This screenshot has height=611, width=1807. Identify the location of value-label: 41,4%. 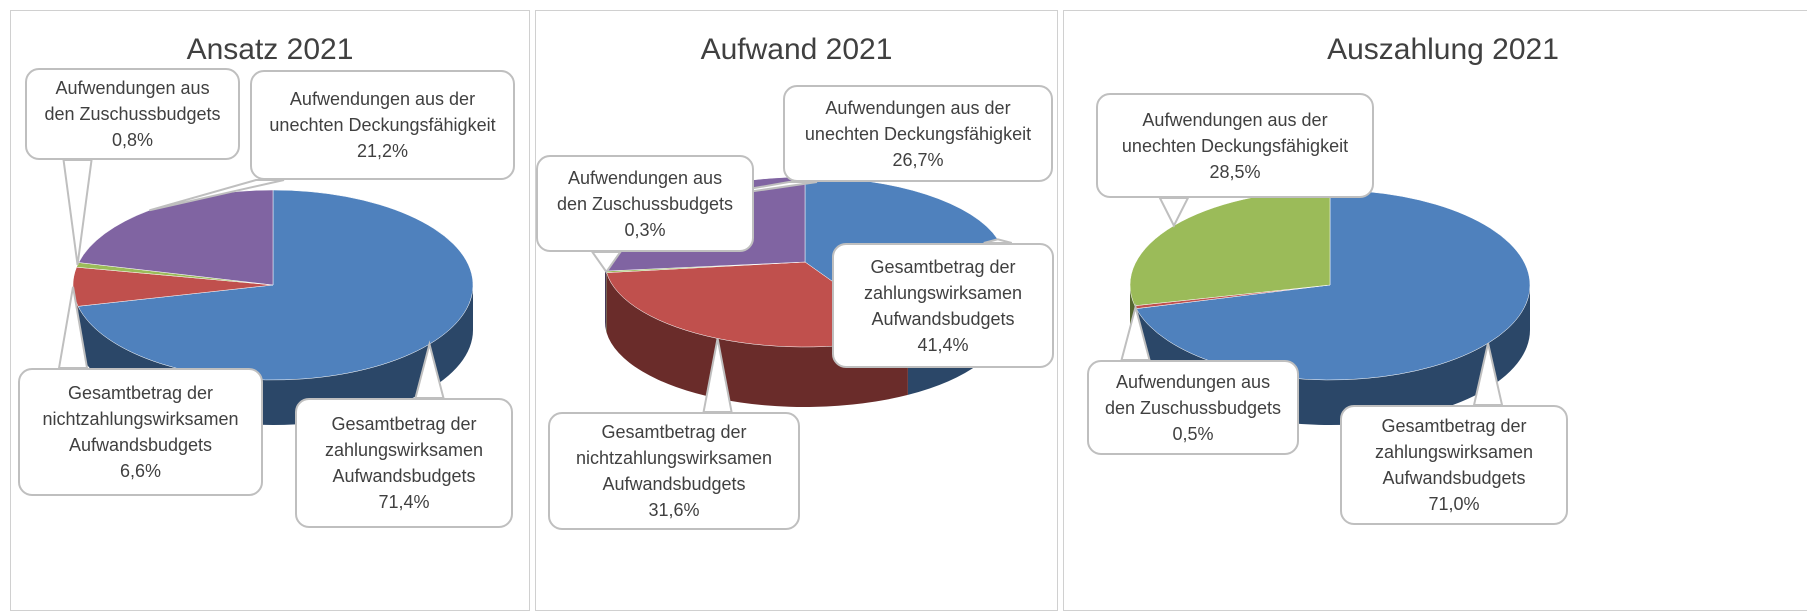
(943, 344).